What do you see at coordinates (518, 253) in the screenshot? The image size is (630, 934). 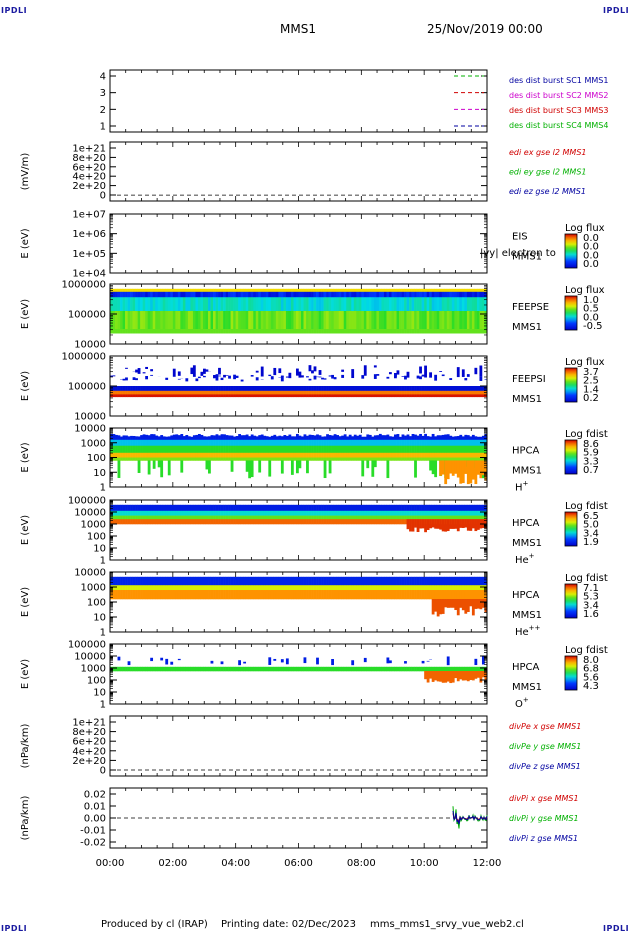 I see `overlay-text: |vy| electron to` at bounding box center [518, 253].